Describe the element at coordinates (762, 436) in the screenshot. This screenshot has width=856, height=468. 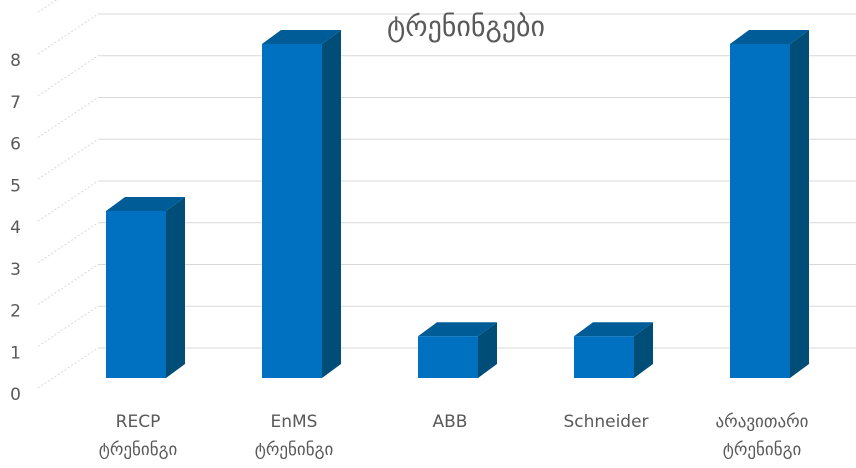
I see `x-category-label: არავითარი ტრენინგი` at that location.